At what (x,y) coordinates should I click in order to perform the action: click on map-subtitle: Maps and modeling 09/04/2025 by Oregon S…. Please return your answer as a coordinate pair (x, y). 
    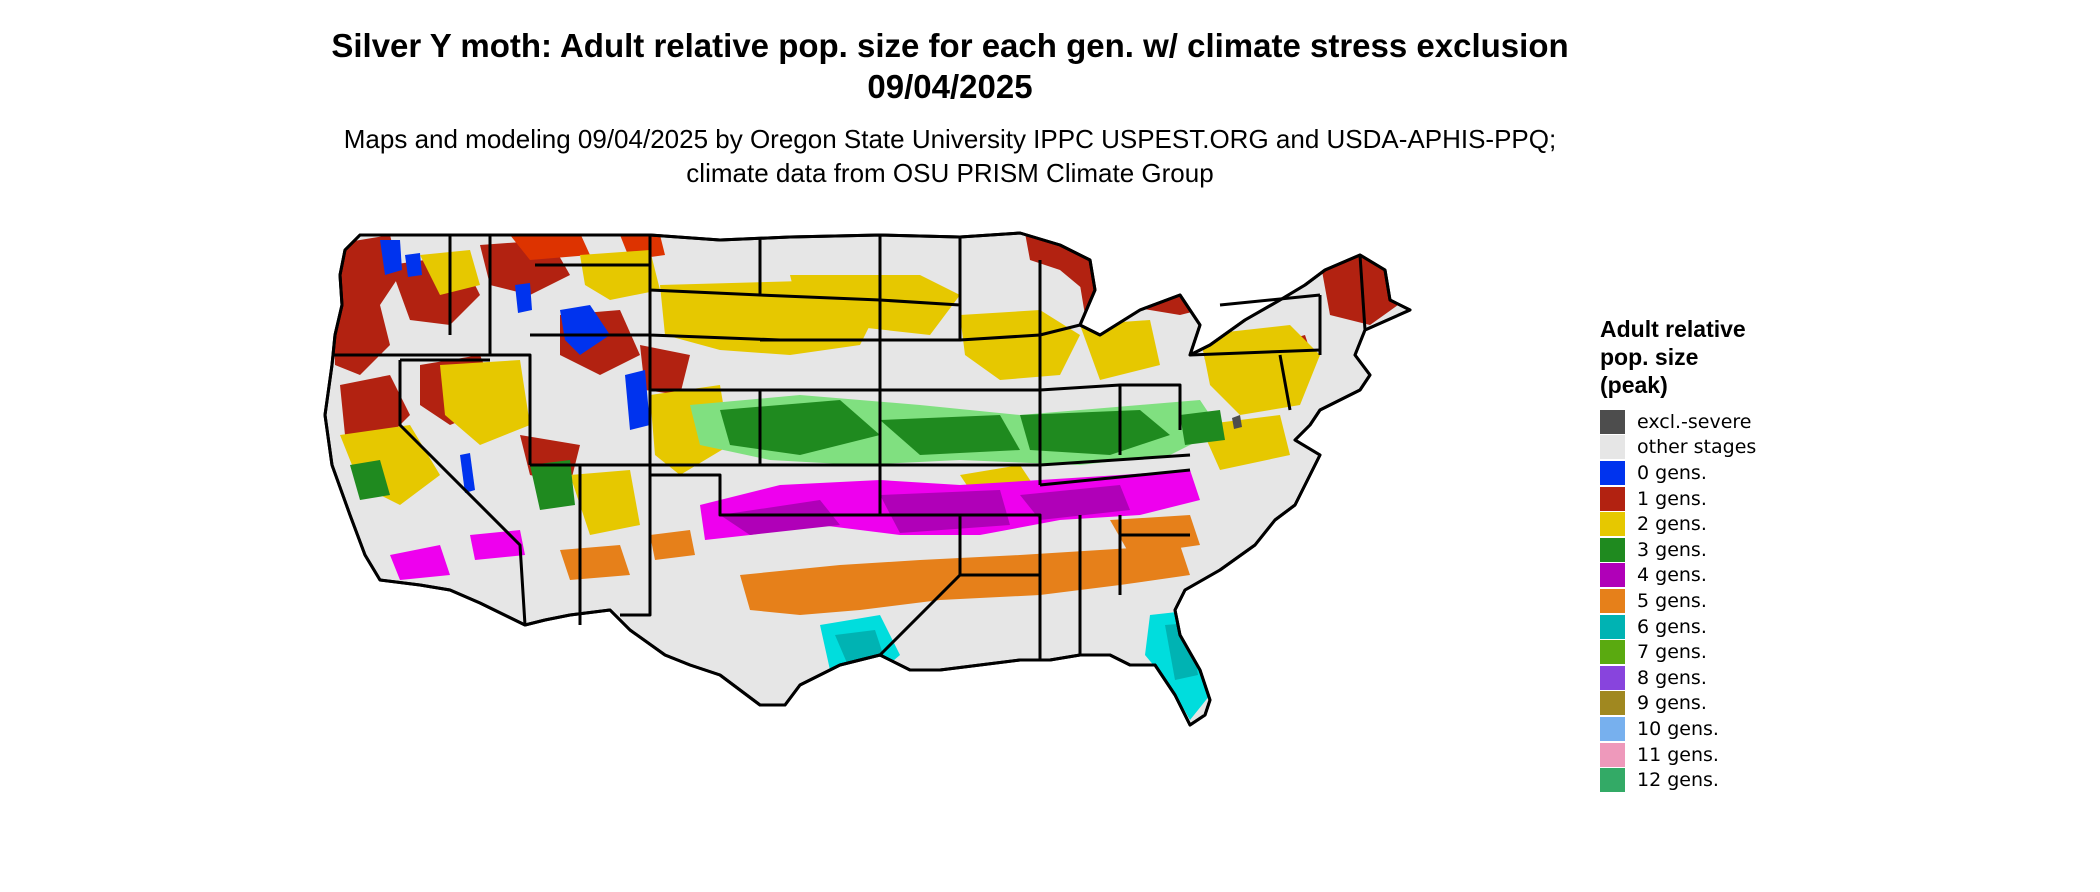
    Looking at the image, I should click on (950, 156).